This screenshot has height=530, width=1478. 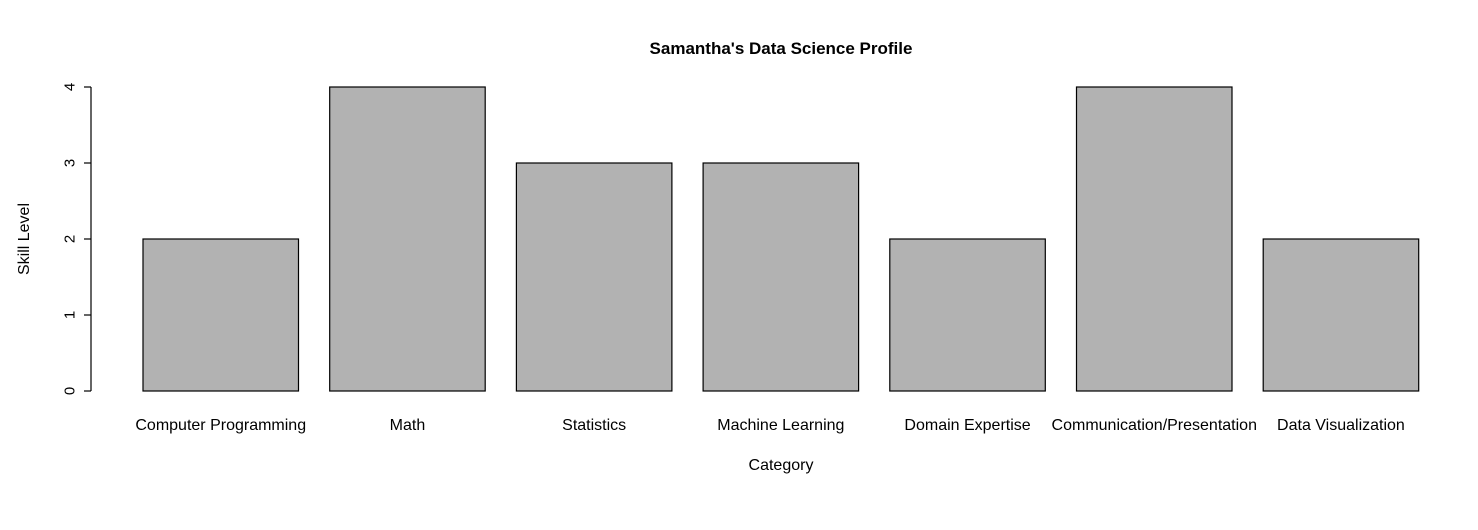 I want to click on y-tick-label-4: 4, so click(x=69, y=87).